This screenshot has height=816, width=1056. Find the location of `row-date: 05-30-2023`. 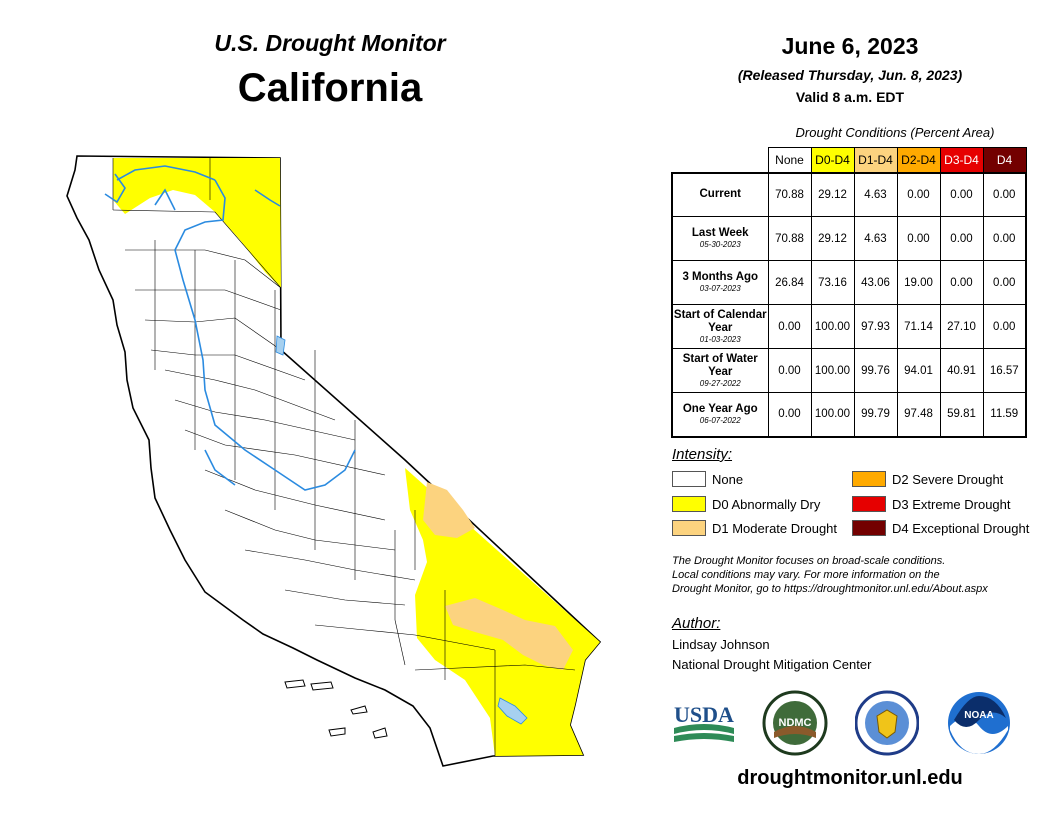

row-date: 05-30-2023 is located at coordinates (720, 244).